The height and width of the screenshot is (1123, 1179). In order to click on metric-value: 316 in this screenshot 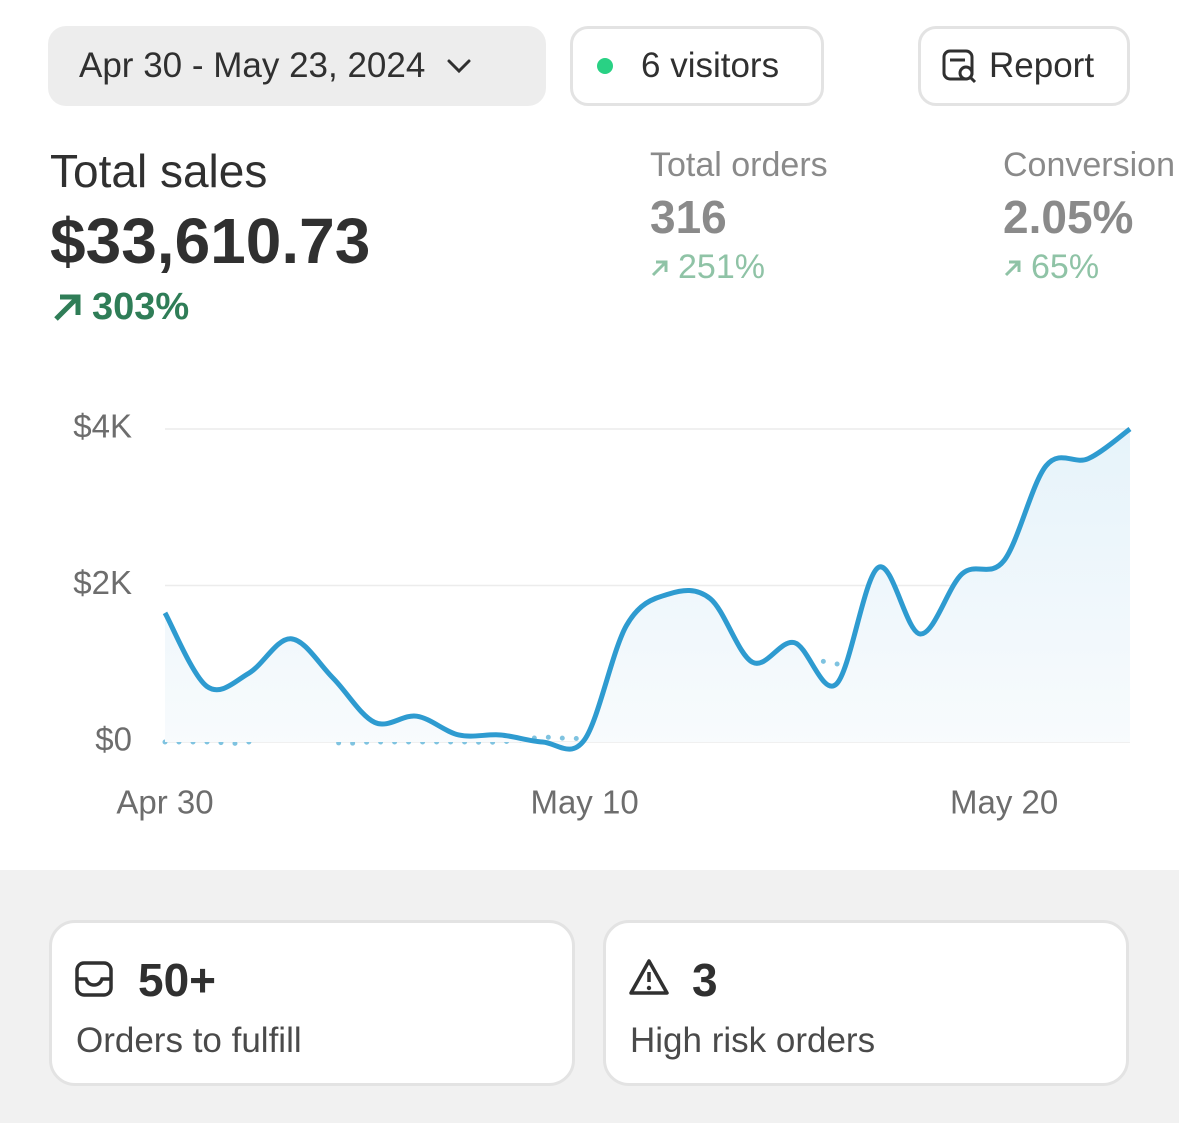, I will do `click(688, 217)`.